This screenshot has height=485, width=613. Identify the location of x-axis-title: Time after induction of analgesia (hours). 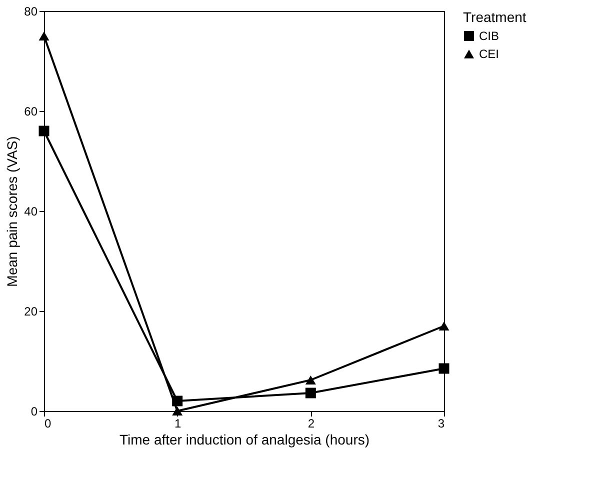
(244, 440).